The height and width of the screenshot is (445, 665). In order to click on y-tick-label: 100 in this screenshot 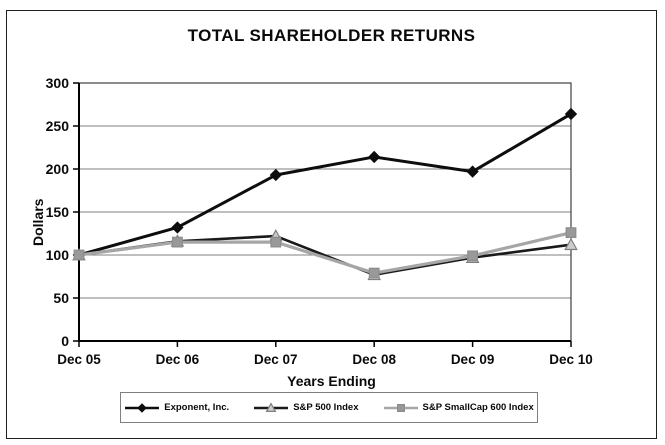, I will do `click(58, 255)`.